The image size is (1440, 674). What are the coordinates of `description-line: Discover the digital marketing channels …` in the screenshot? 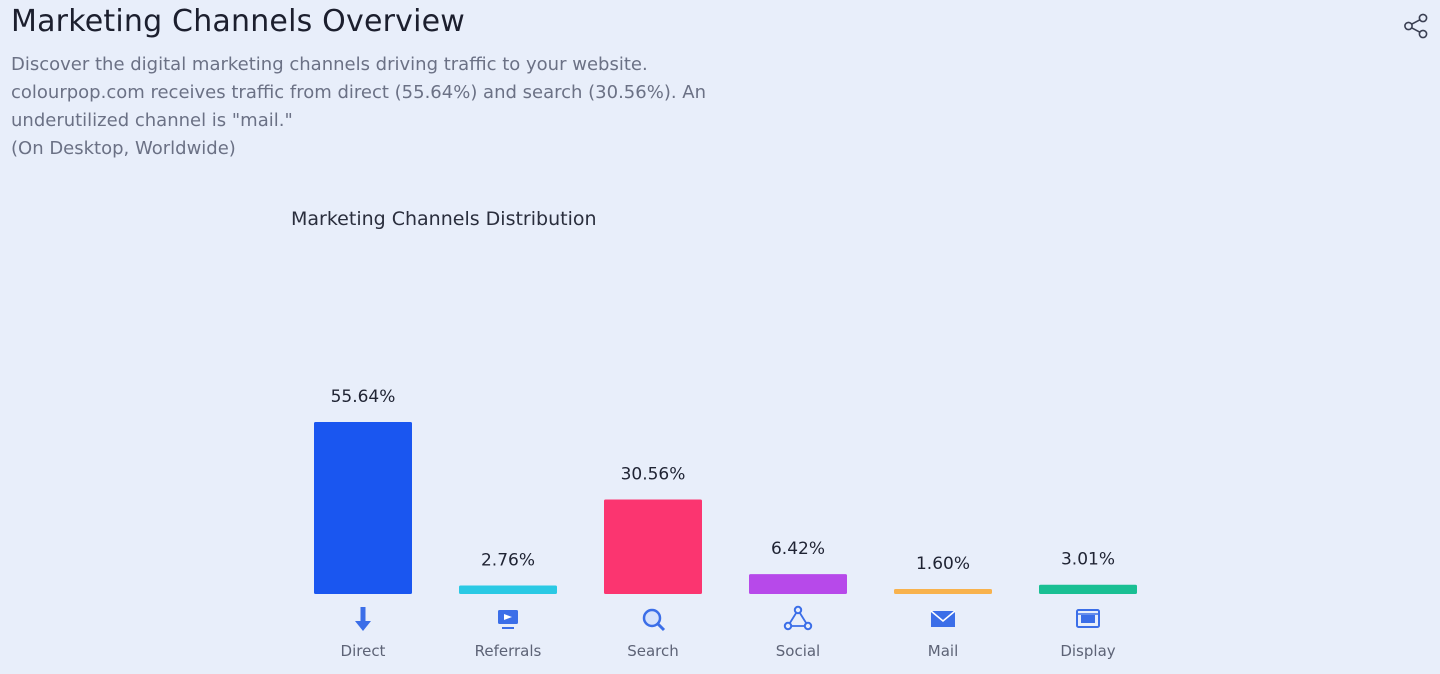 It's located at (329, 64).